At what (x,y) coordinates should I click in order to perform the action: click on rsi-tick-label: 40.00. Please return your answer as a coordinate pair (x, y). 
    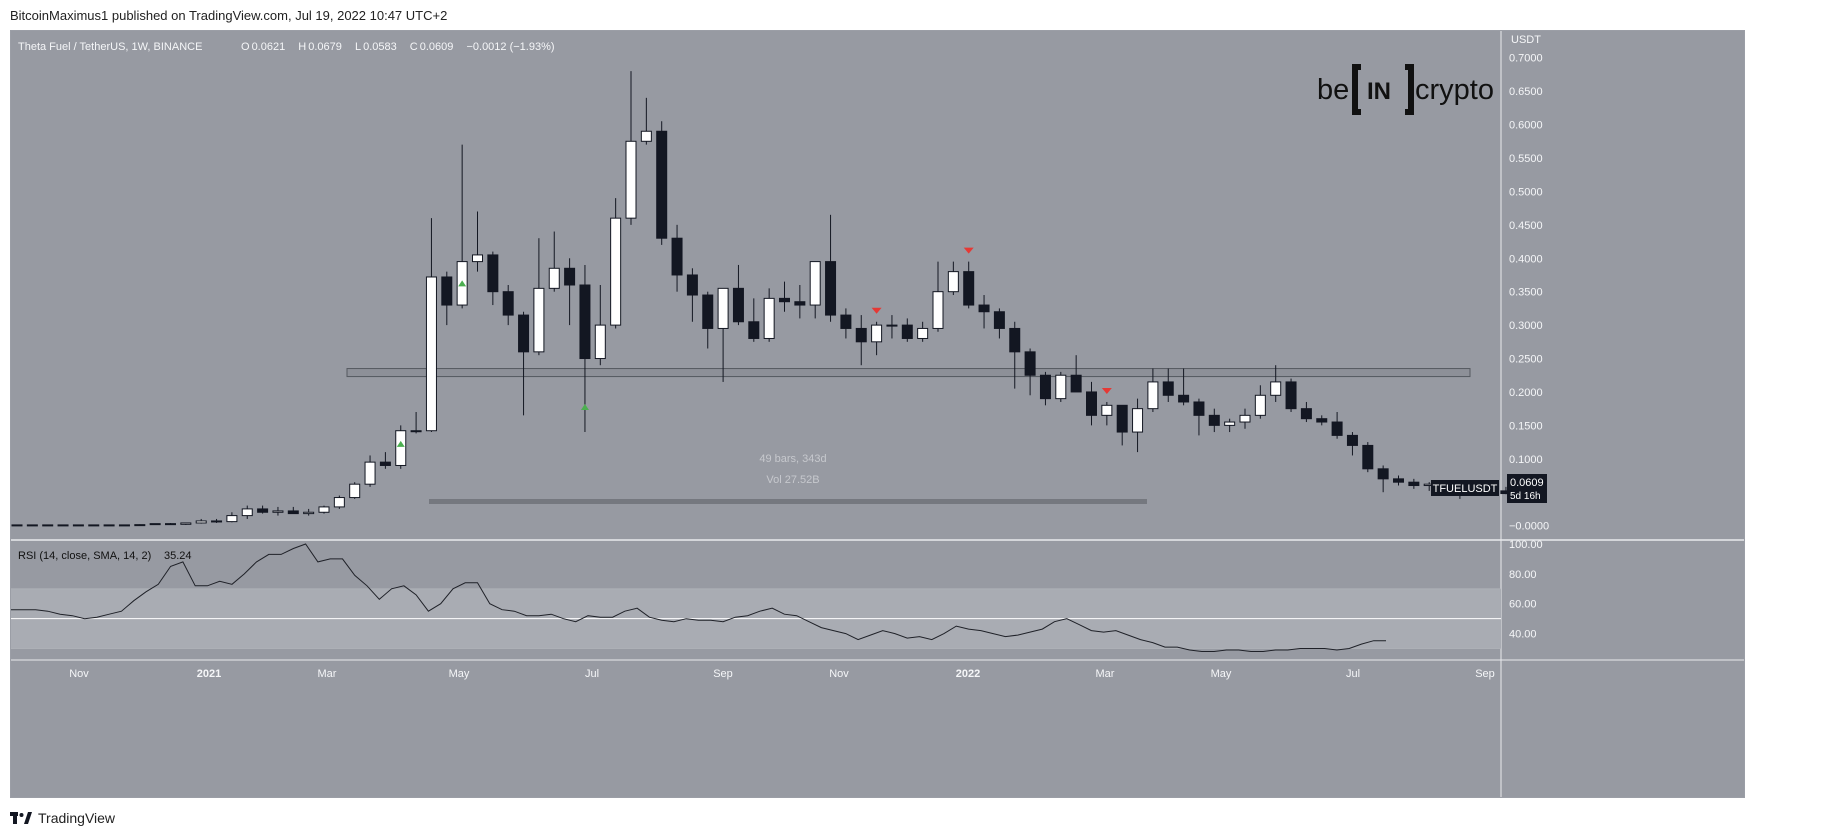
    Looking at the image, I should click on (1523, 635).